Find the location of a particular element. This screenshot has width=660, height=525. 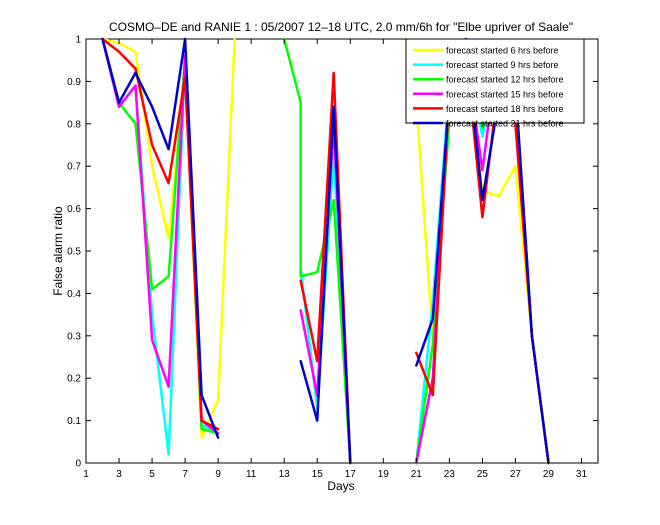

y-tick-label: 0.4 is located at coordinates (74, 294).